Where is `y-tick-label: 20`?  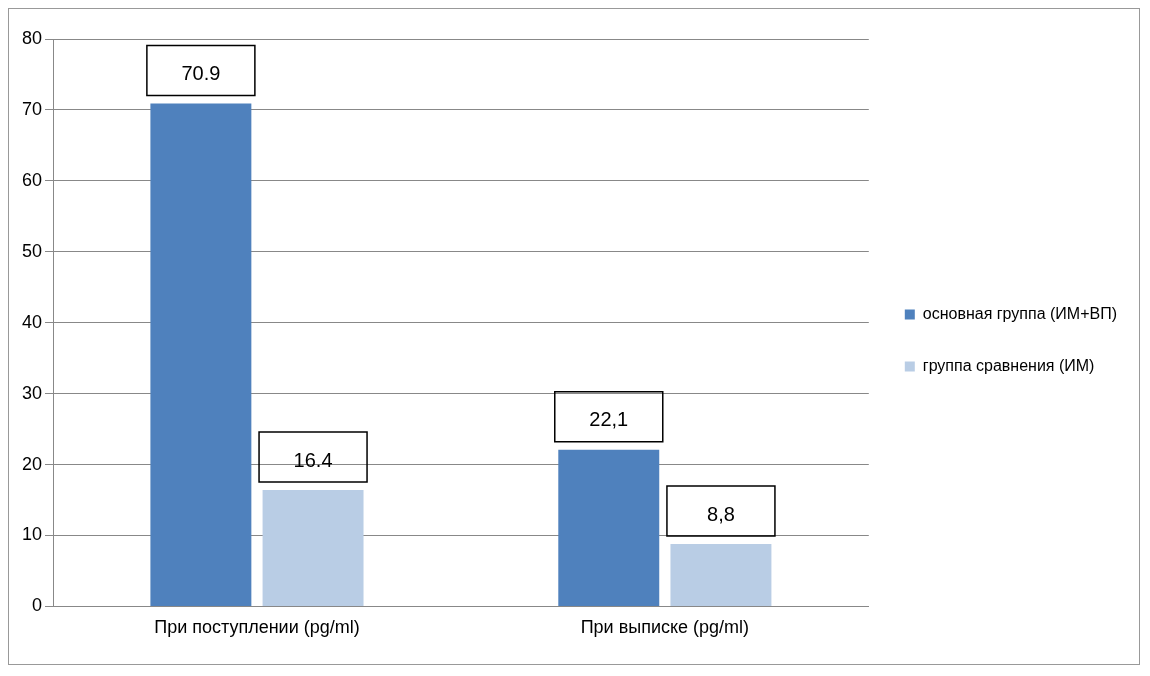
y-tick-label: 20 is located at coordinates (32, 463).